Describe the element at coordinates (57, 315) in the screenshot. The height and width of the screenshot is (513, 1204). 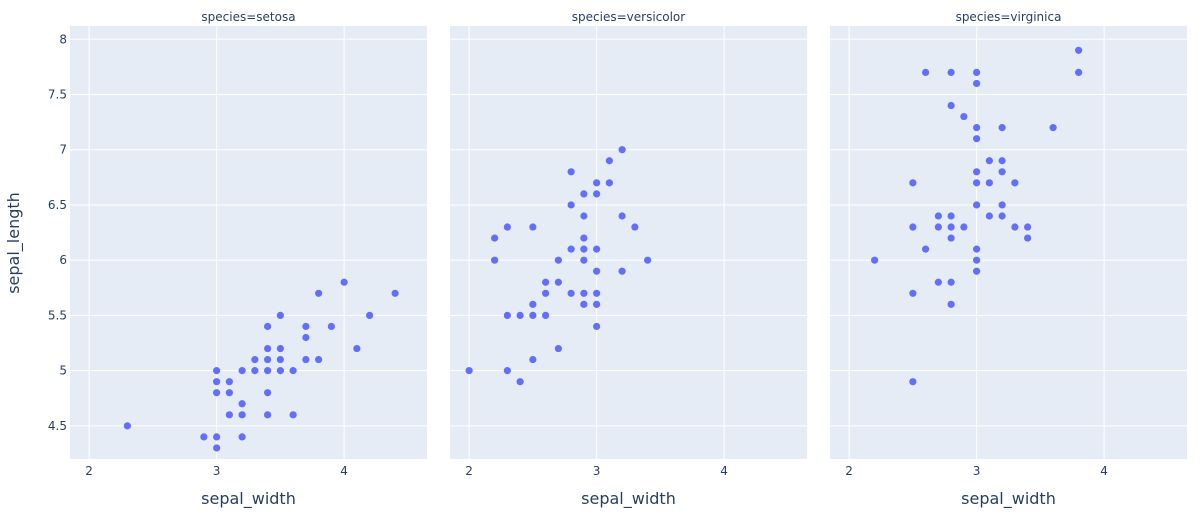
I see `y-tick-label: 5.5` at that location.